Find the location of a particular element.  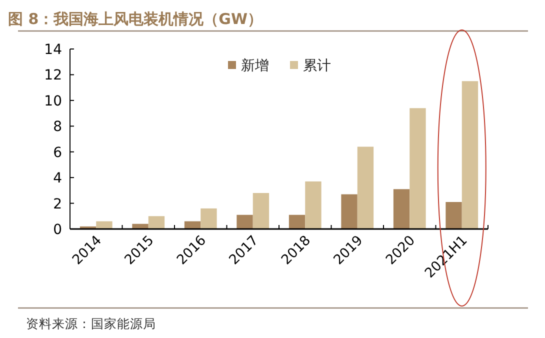

y-tick-label: 0 is located at coordinates (57, 230).